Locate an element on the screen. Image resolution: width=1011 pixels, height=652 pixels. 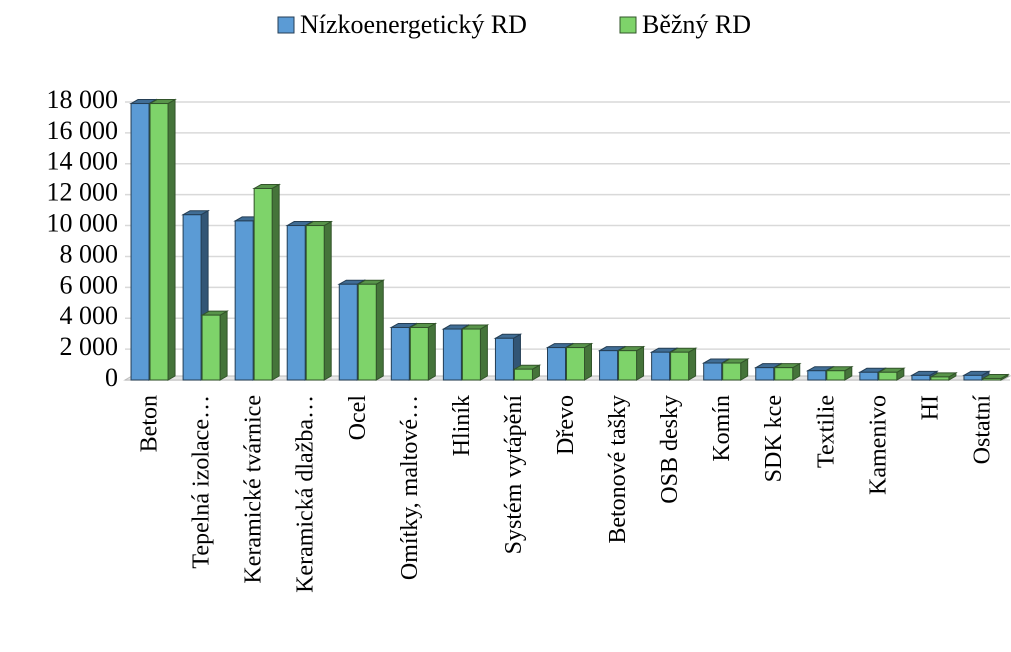
y-tick-label: 4 000 is located at coordinates (89, 315).